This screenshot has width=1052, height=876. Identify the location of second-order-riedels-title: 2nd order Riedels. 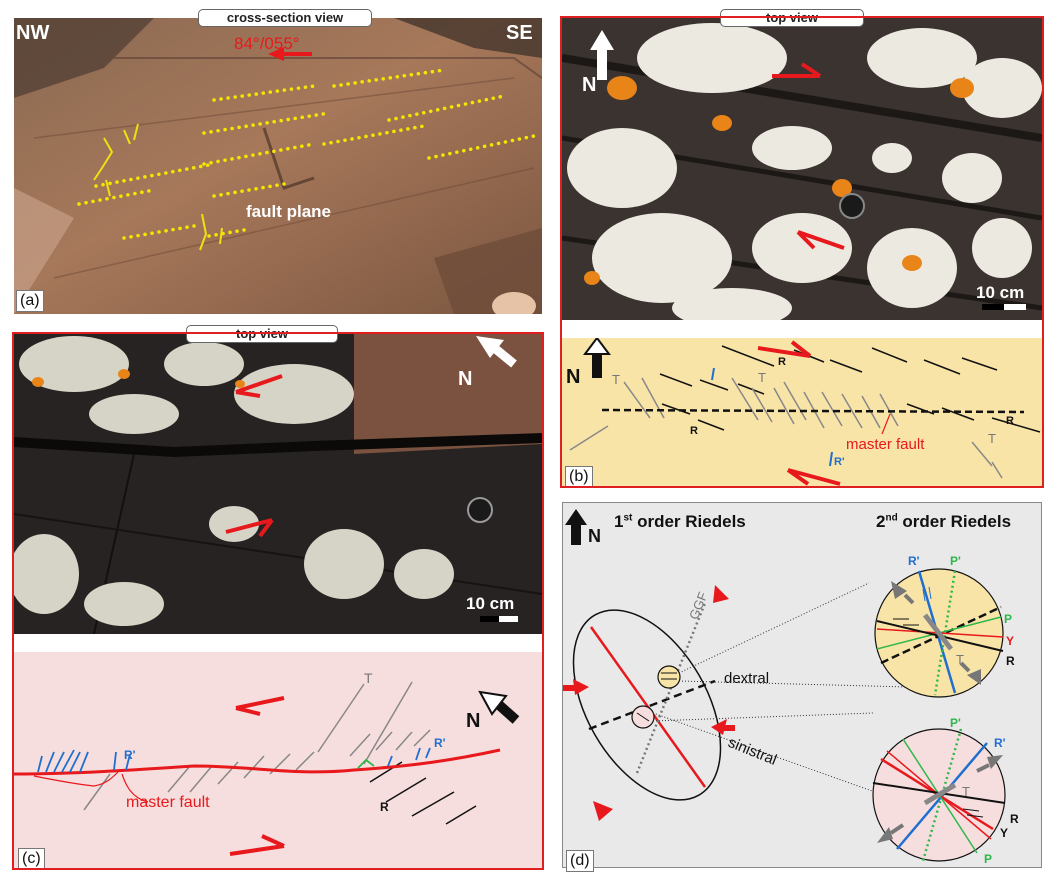
(943, 522).